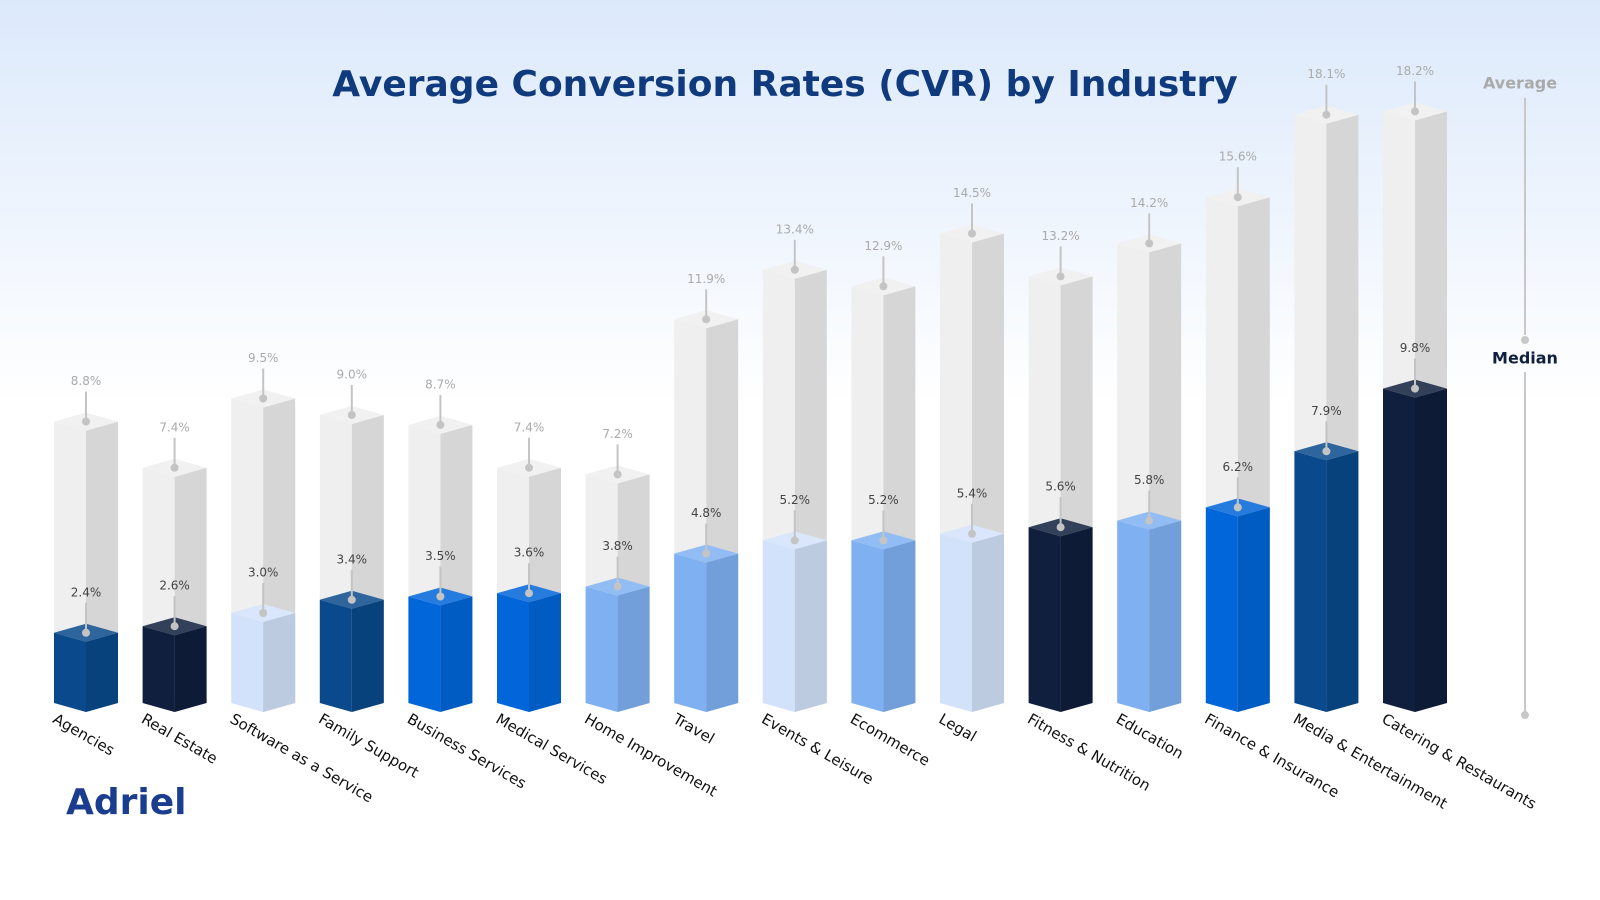  What do you see at coordinates (86, 381) in the screenshot?
I see `value-label: 8.8%` at bounding box center [86, 381].